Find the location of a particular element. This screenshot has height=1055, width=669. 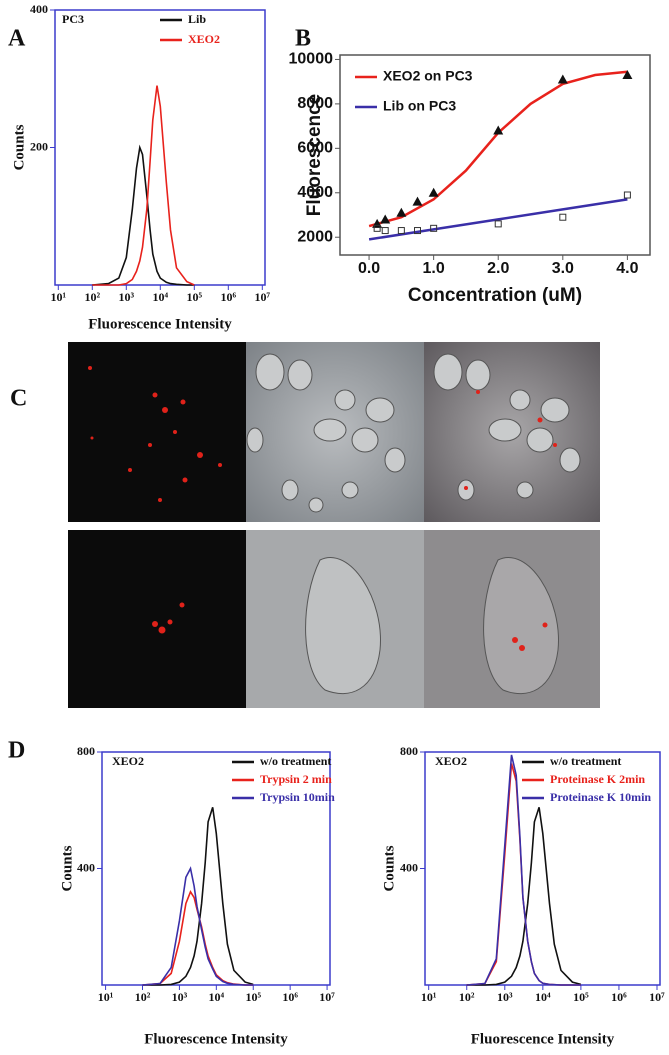

merged-spots is located at coordinates (510, 520).